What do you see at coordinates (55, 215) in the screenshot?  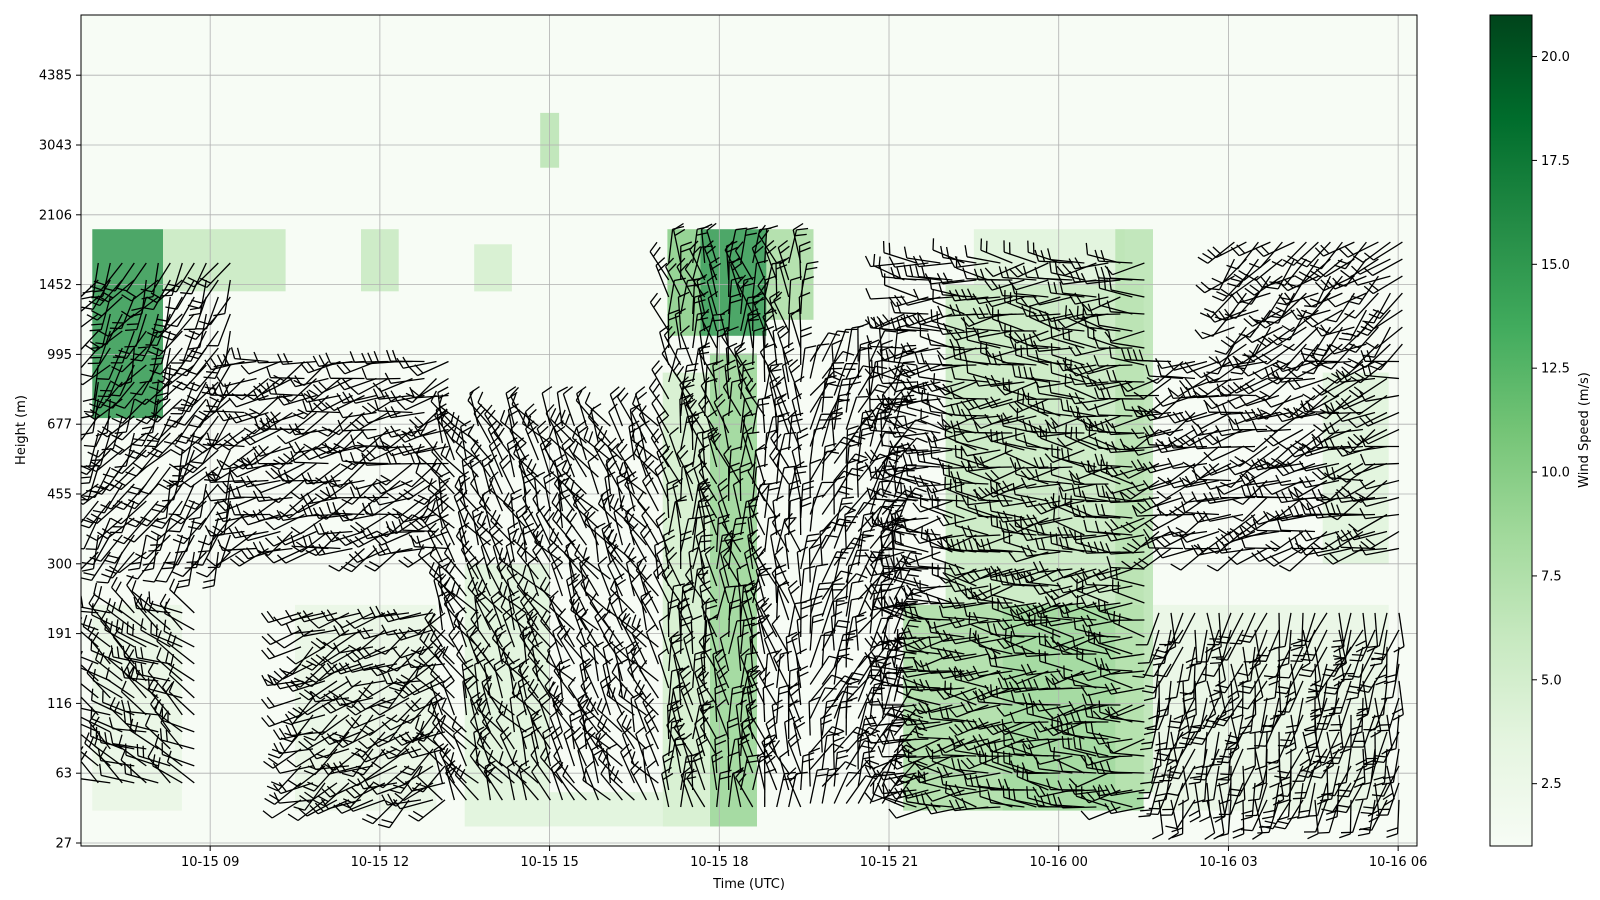 I see `y-tick-label: 2106` at bounding box center [55, 215].